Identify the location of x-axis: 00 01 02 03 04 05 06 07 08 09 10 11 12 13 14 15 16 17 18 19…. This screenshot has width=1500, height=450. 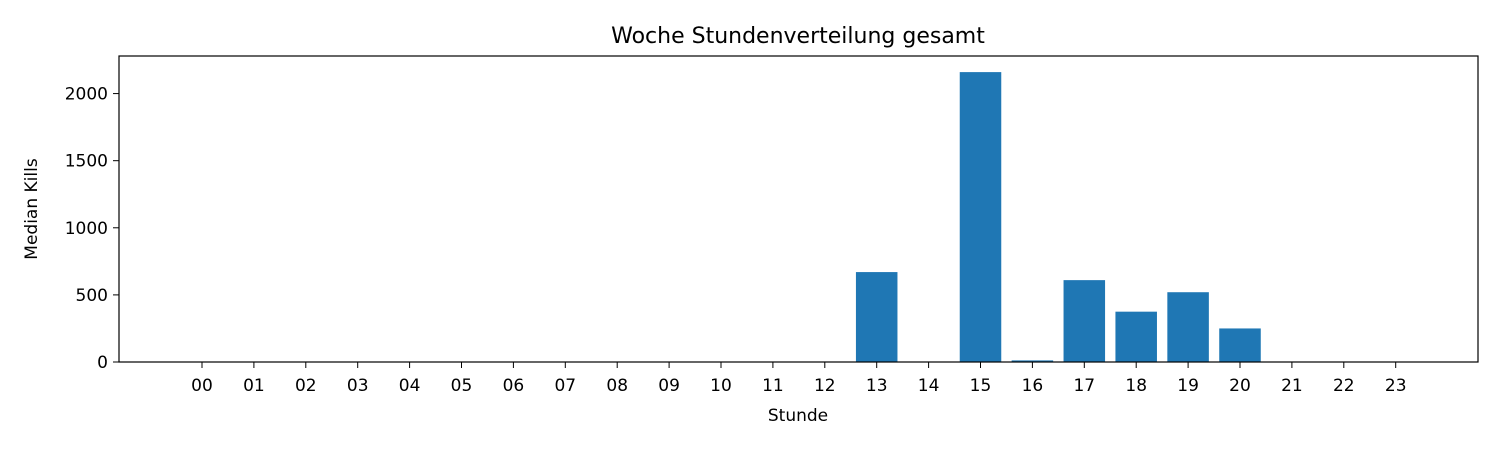
(799, 379).